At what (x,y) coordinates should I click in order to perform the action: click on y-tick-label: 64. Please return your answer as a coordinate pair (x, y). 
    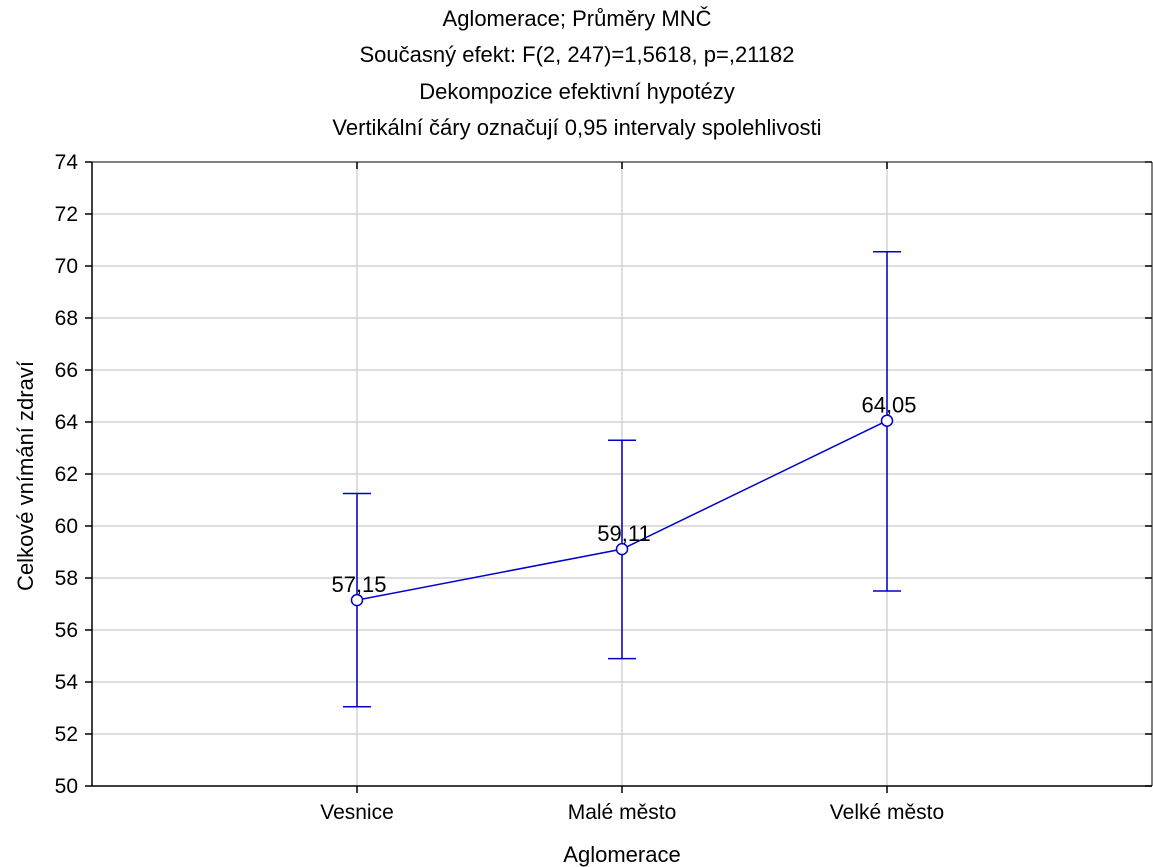
    Looking at the image, I should click on (67, 422).